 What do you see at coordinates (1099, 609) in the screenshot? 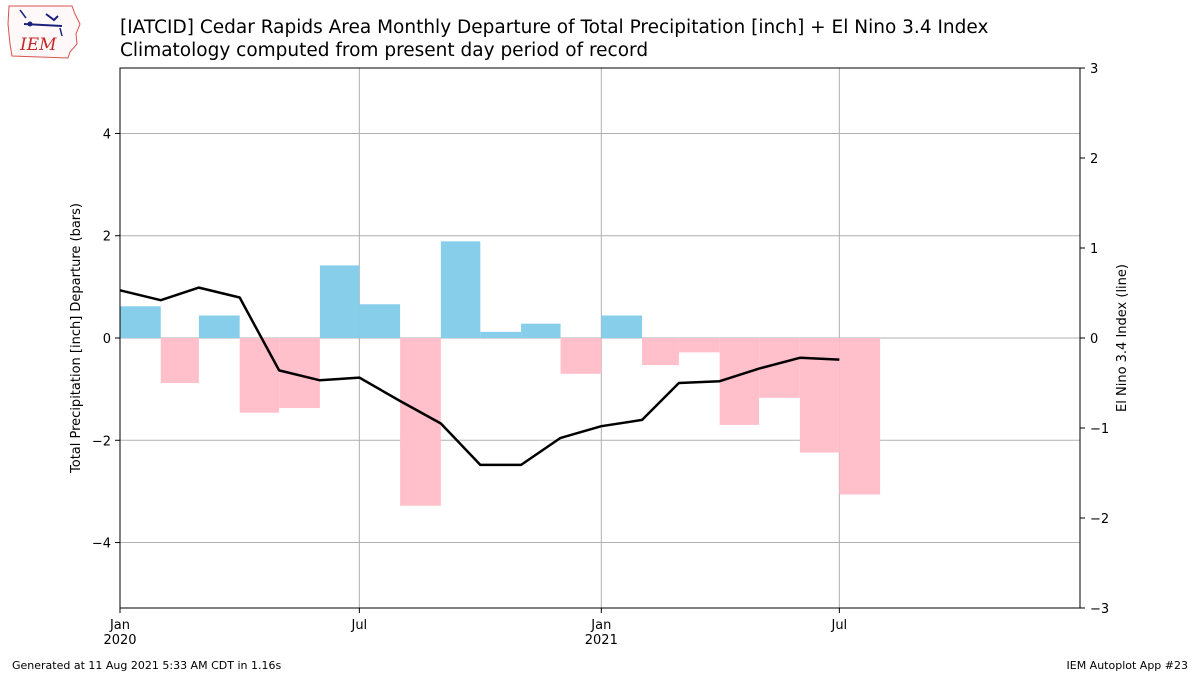
I see `y-right-tick-label: −3` at bounding box center [1099, 609].